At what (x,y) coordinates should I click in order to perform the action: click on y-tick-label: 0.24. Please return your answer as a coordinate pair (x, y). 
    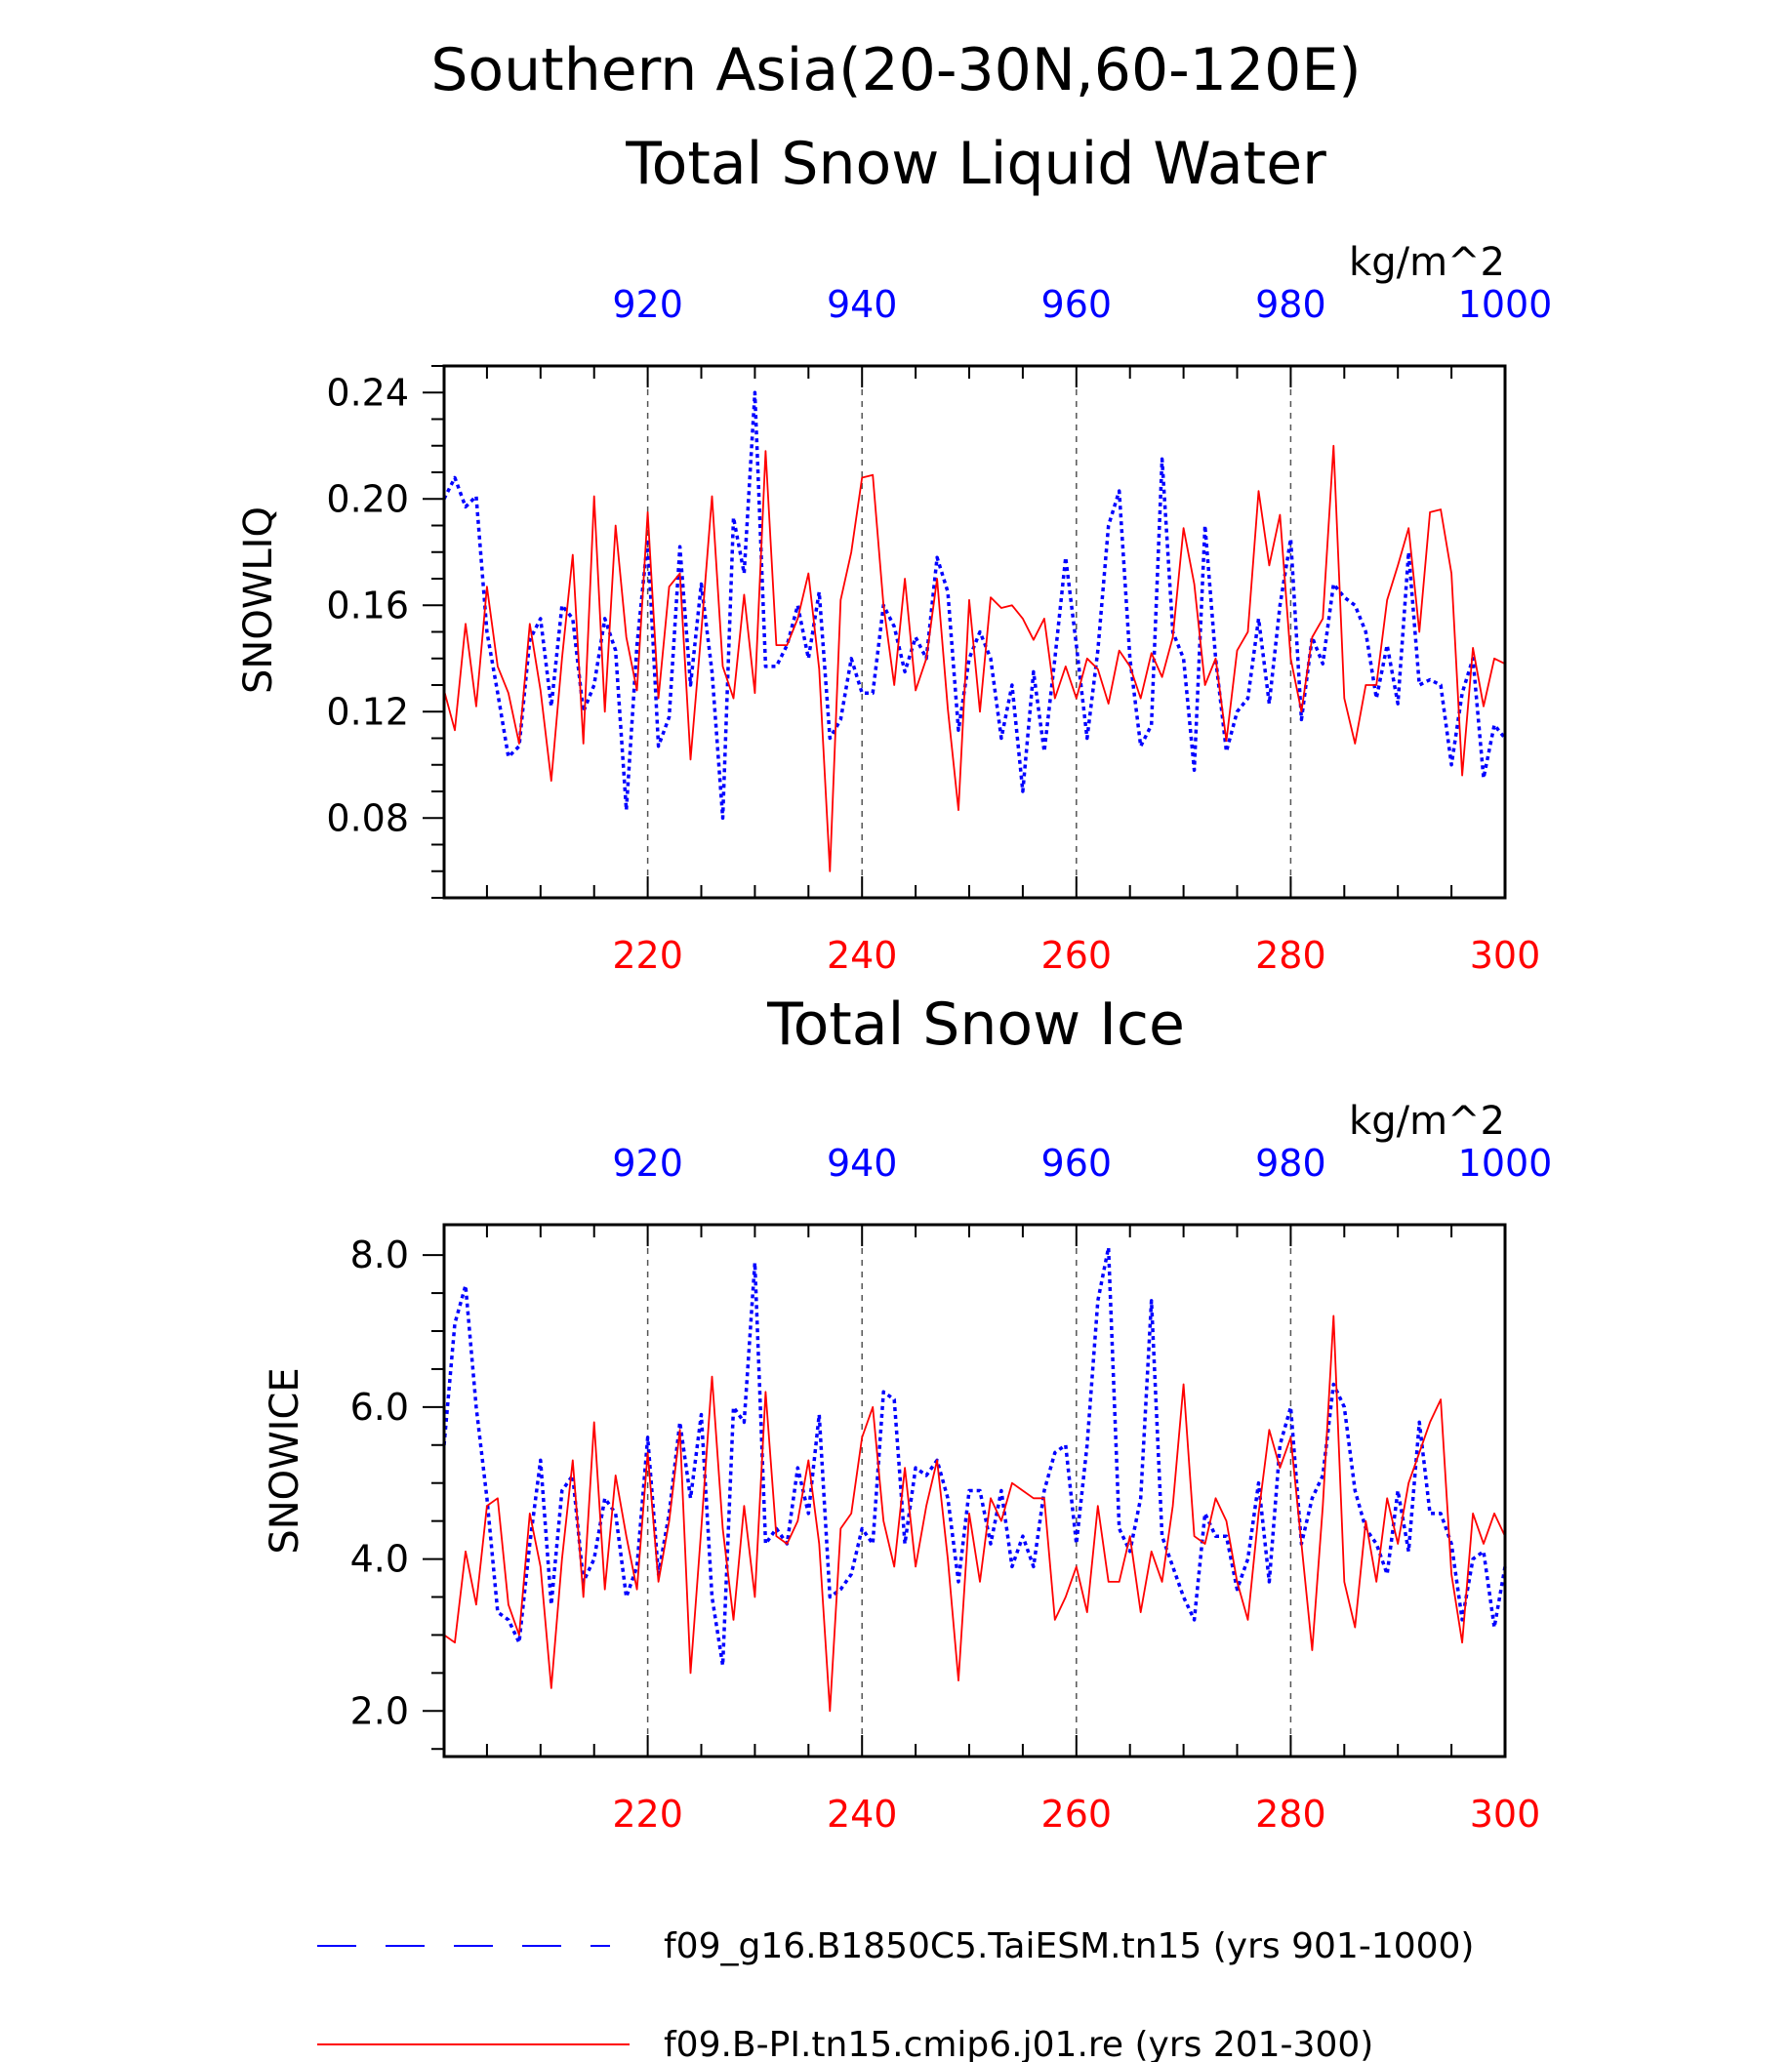
    Looking at the image, I should click on (367, 392).